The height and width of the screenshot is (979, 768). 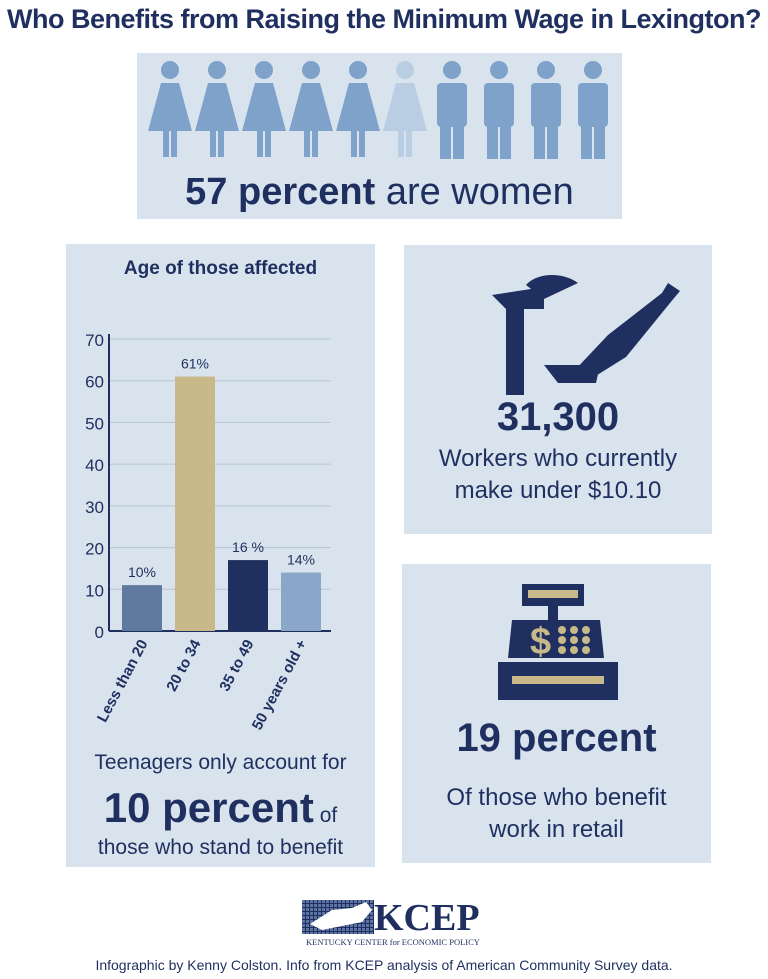 I want to click on y-tick-label: 10, so click(x=94, y=590).